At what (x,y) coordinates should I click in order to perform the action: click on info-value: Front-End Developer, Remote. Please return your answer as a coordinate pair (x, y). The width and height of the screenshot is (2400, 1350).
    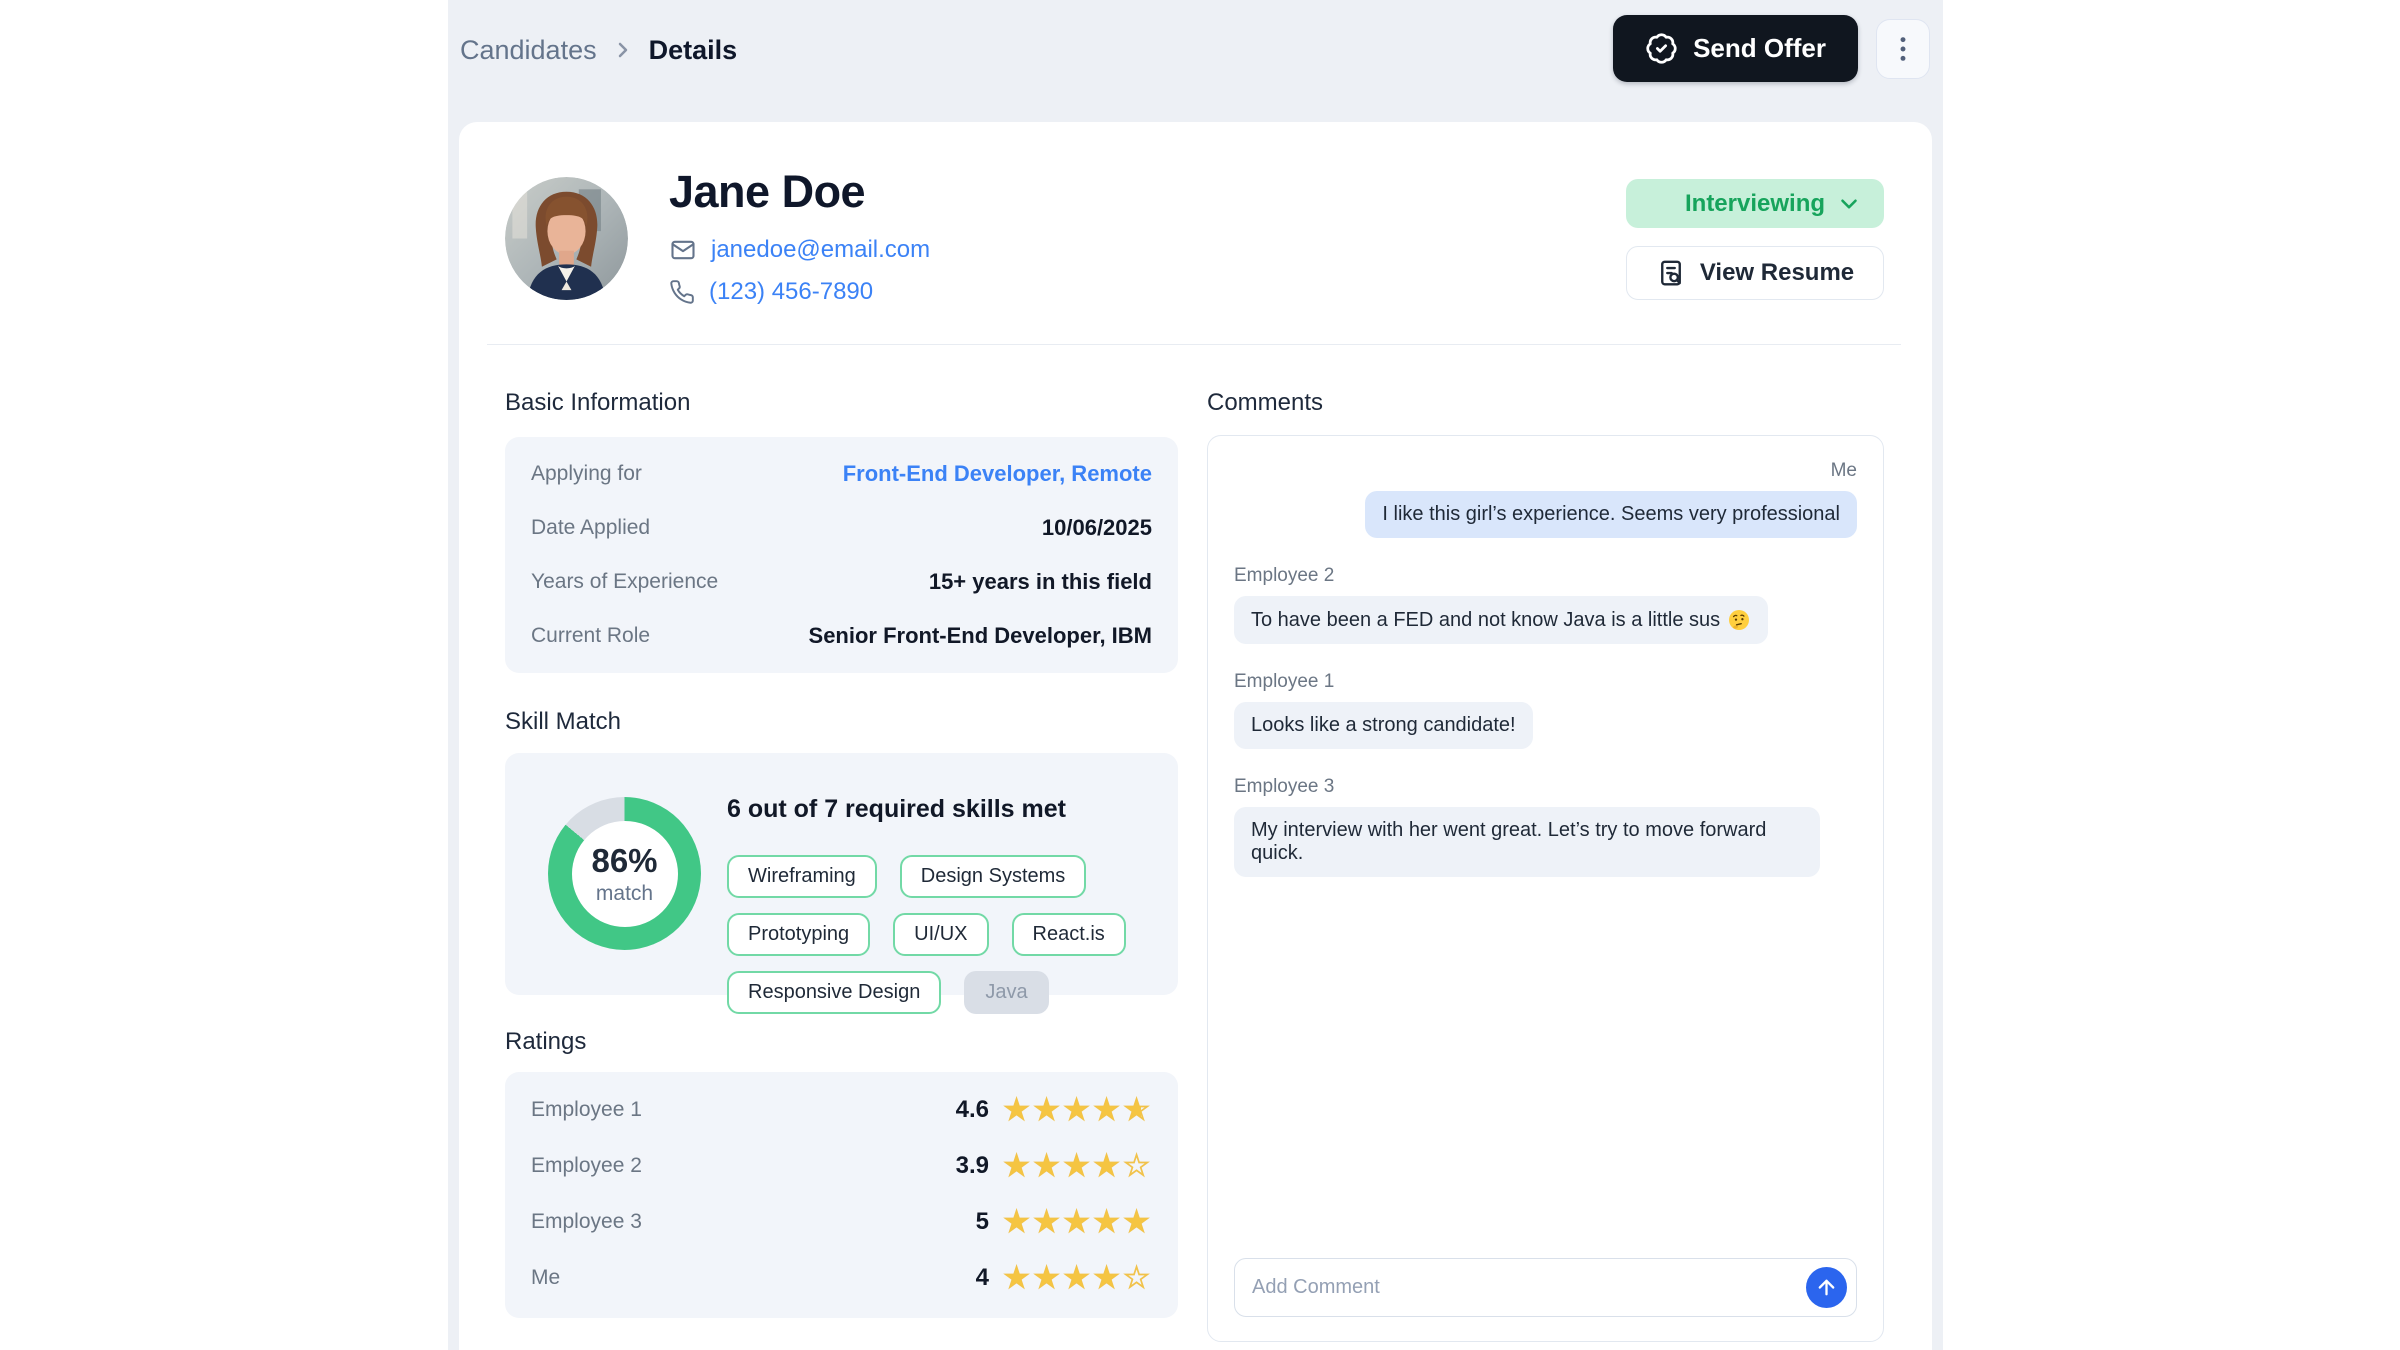
    Looking at the image, I should click on (997, 473).